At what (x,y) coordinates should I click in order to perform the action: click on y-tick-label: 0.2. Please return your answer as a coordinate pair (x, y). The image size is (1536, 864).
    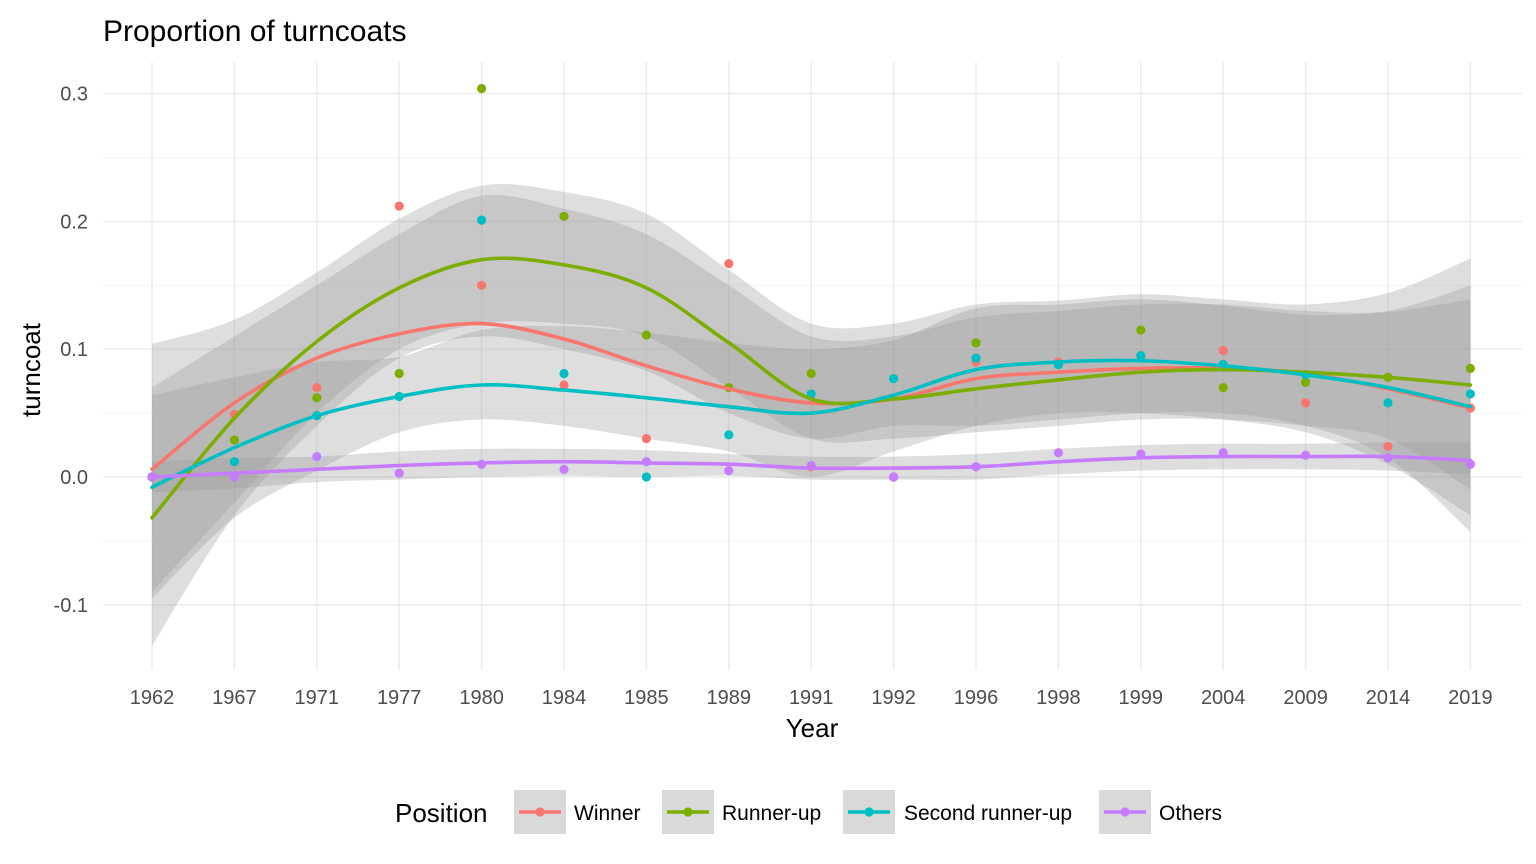
    Looking at the image, I should click on (74, 222).